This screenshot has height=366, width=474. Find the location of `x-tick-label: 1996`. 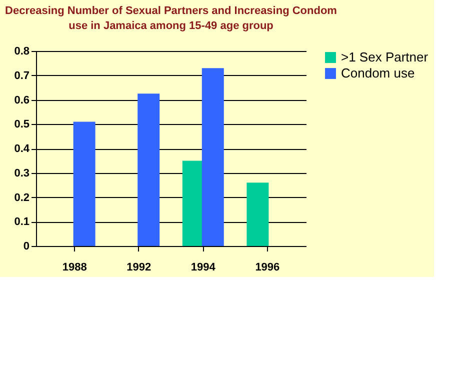

x-tick-label: 1996 is located at coordinates (267, 268).